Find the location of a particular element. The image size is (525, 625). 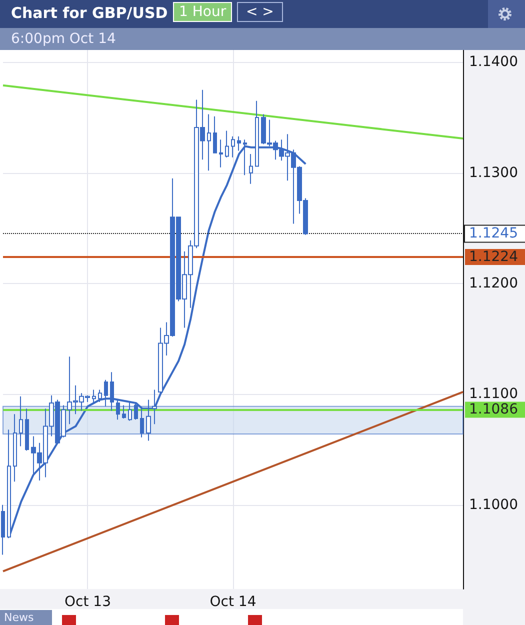

chart-subtitle: 6:00pm Oct 14 is located at coordinates (63, 39).